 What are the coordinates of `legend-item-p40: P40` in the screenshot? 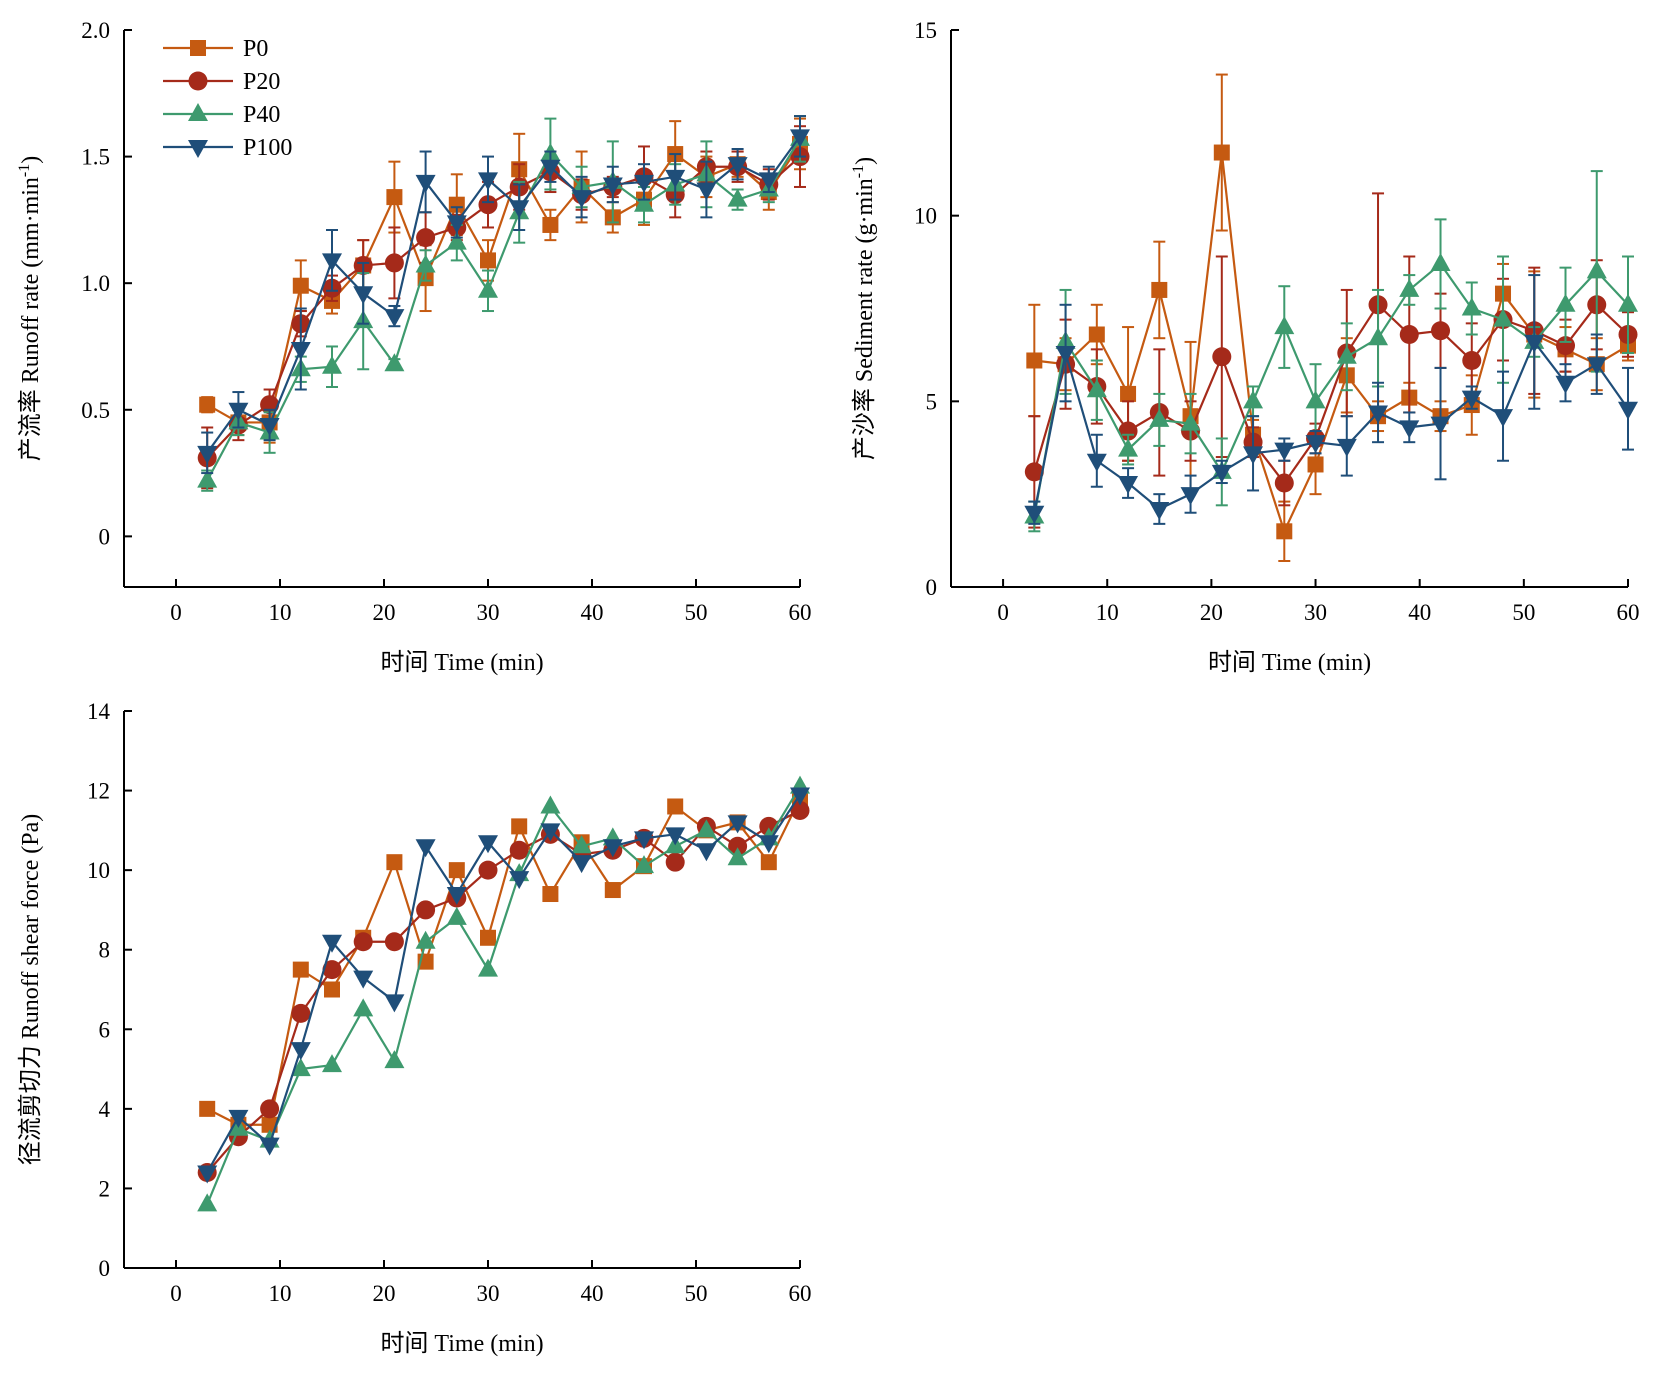 It's located at (221, 115).